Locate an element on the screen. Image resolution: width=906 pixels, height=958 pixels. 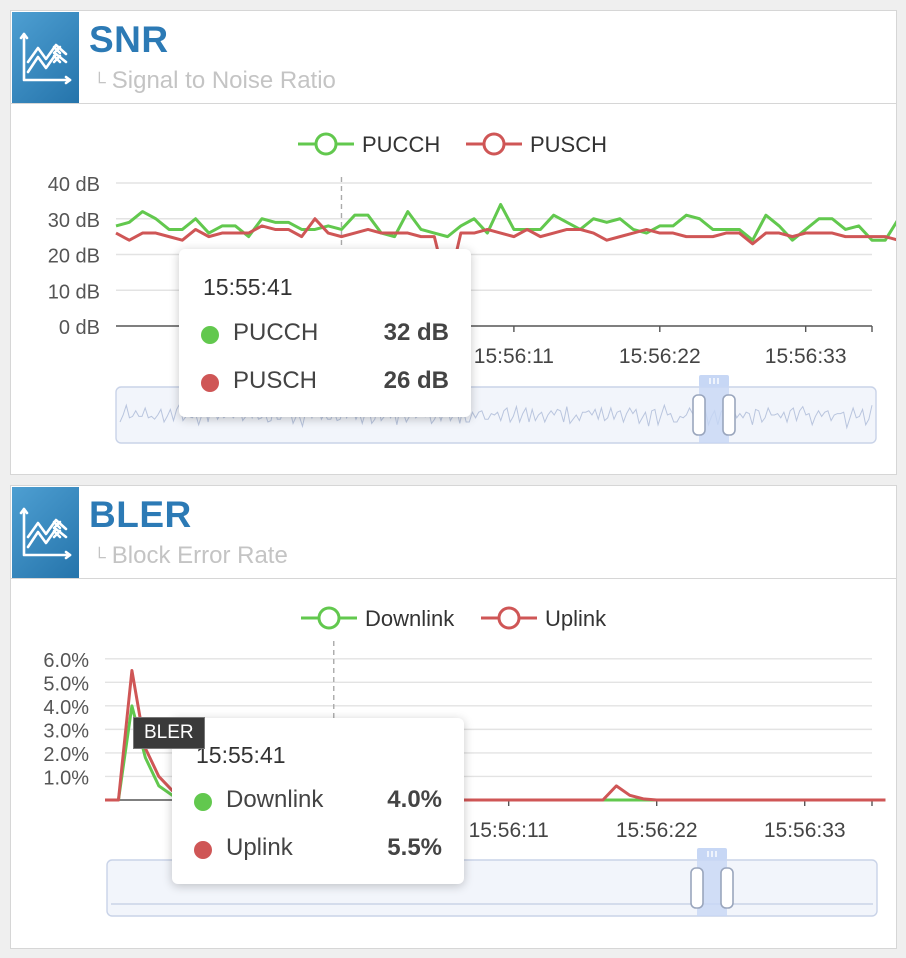
bler-panel-header: BLER └ Block Error Rate is located at coordinates (453, 532).